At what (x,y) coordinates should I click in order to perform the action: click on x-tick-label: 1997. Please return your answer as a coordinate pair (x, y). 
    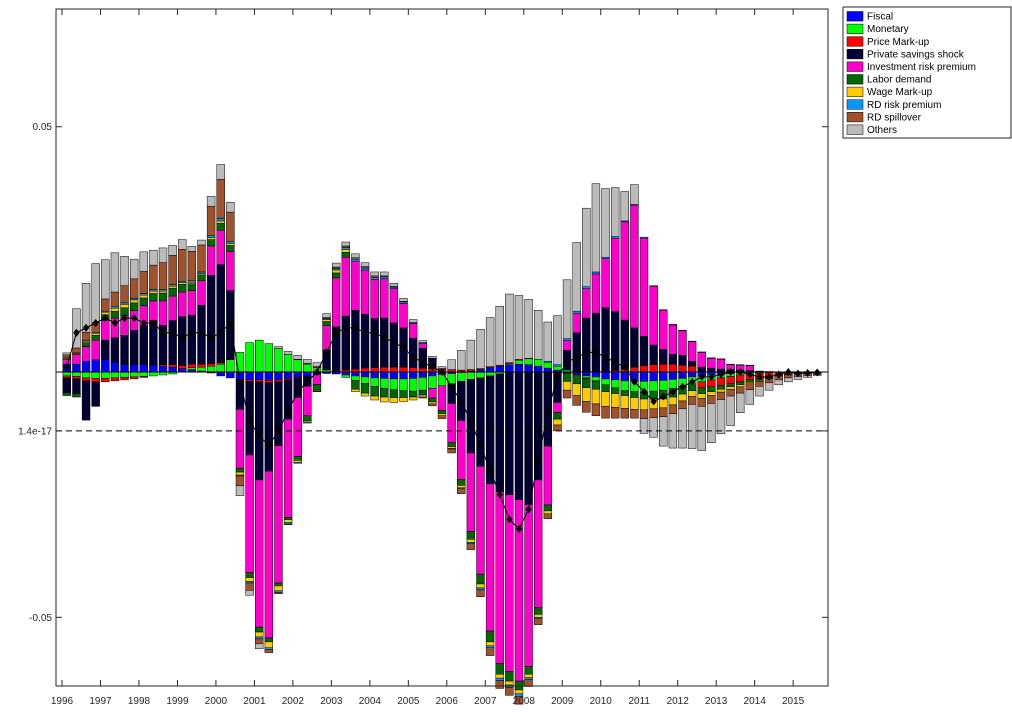
    Looking at the image, I should click on (100, 701).